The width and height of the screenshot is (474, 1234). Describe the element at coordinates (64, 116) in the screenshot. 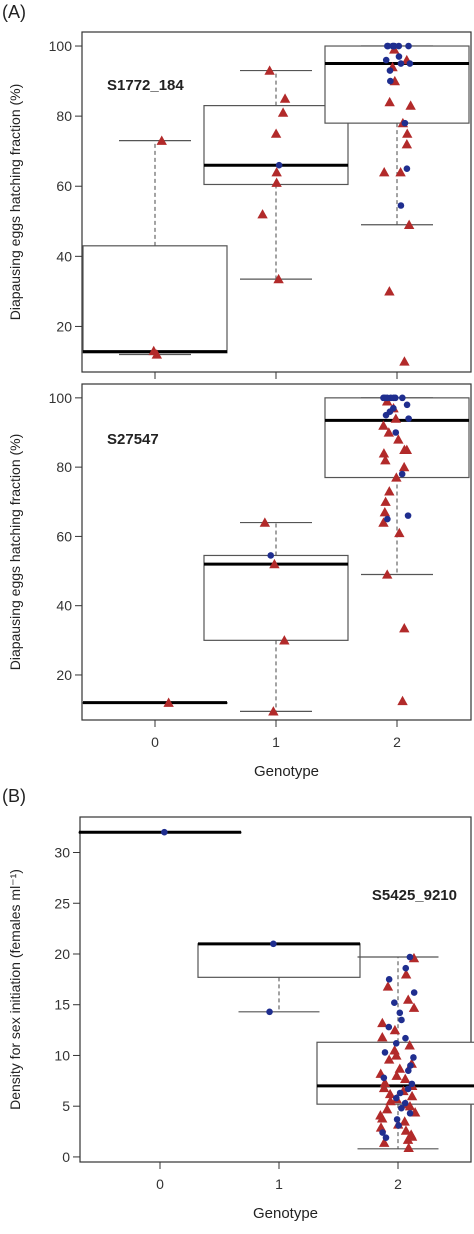

I see `y-tick-label: 80` at that location.